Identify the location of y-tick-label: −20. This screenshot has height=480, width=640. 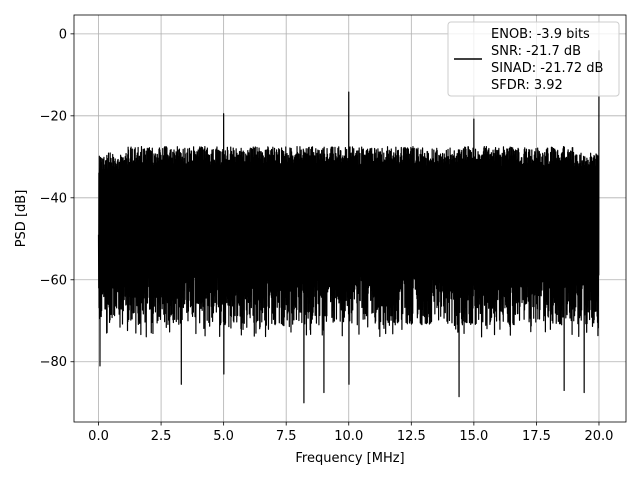
(53, 116).